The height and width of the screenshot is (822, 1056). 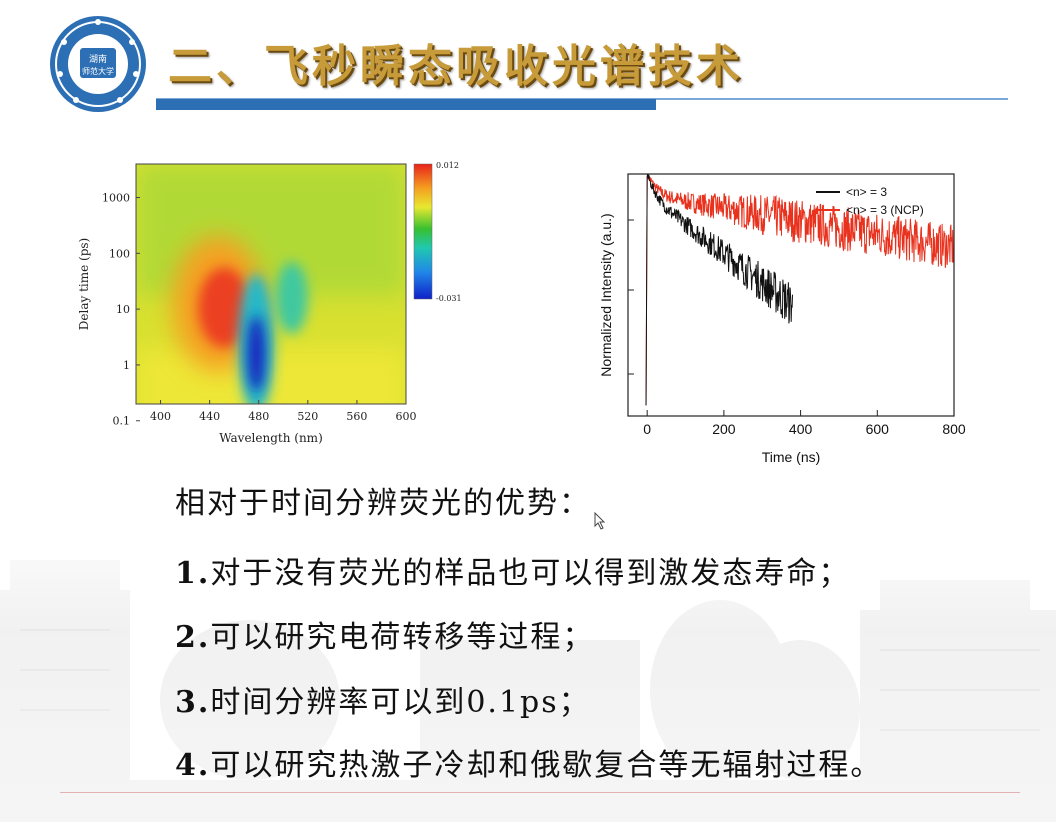 I want to click on slide-title: 二、飞秒瞬态吸收光谱技术, so click(x=456, y=66).